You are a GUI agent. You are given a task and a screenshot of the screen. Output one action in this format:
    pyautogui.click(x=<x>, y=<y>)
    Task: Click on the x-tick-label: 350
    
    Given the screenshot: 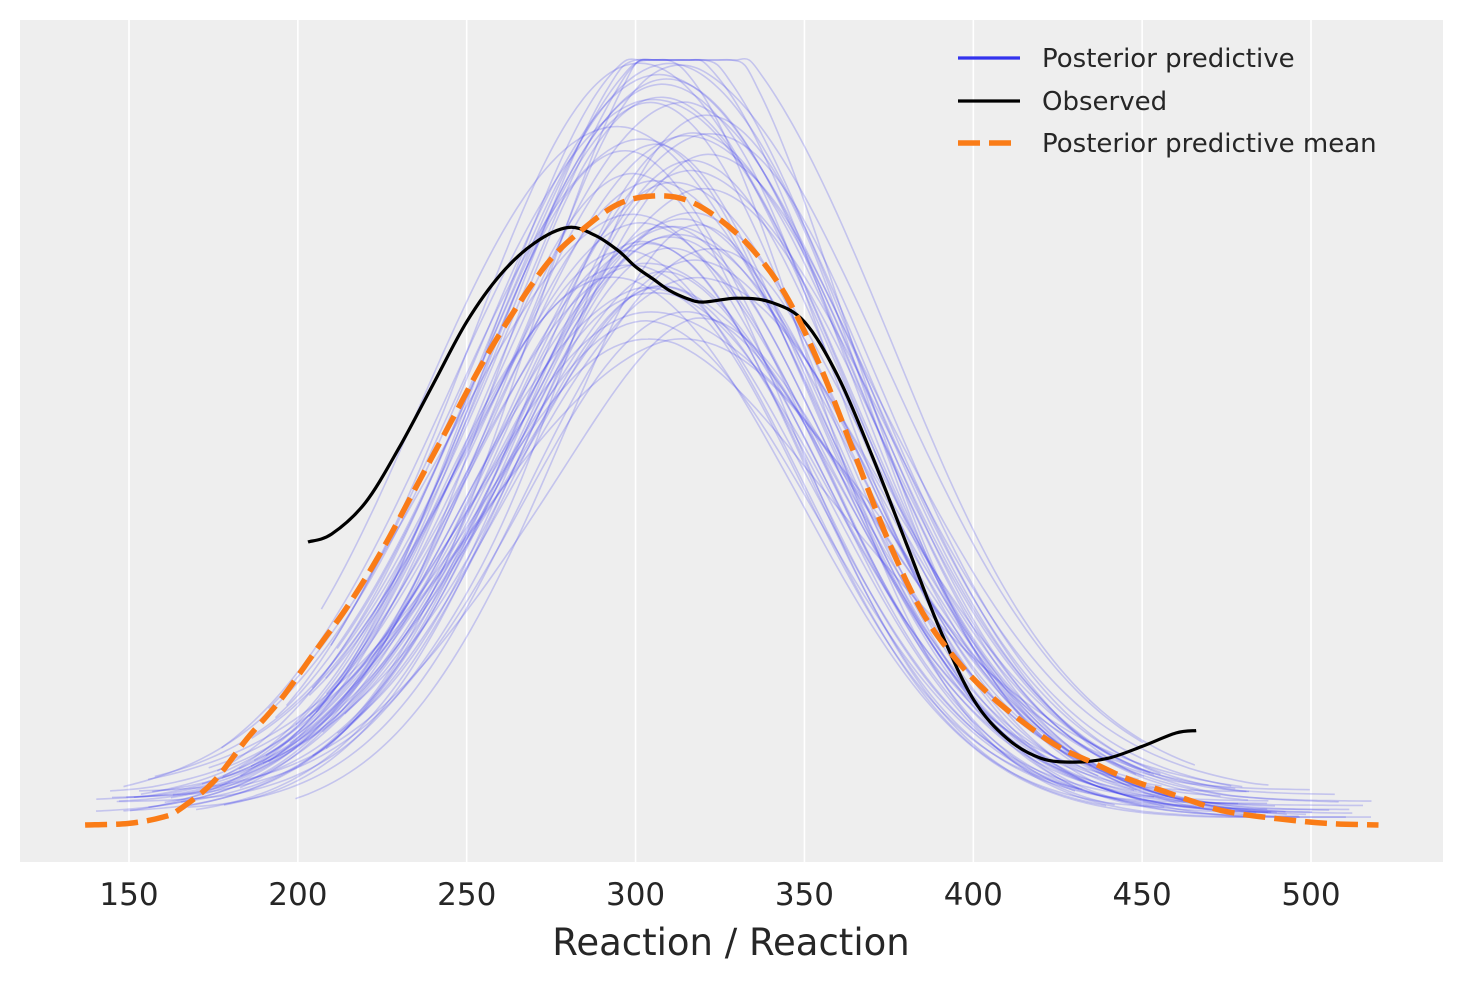 What is the action you would take?
    pyautogui.click(x=804, y=895)
    